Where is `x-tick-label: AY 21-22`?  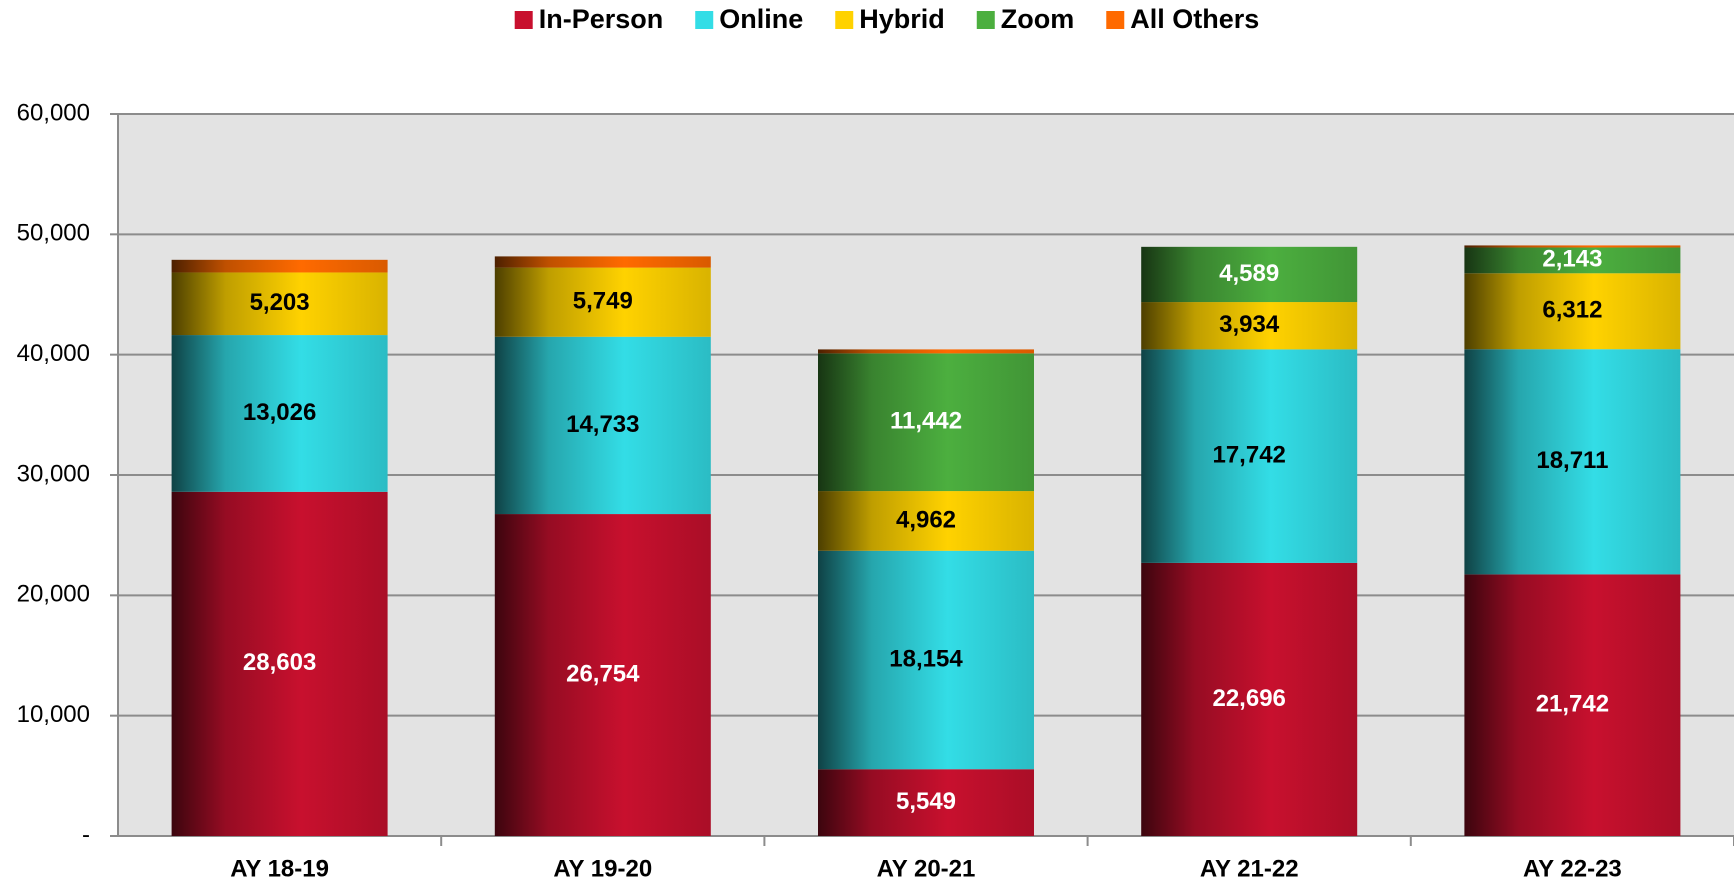 x-tick-label: AY 21-22 is located at coordinates (1249, 868).